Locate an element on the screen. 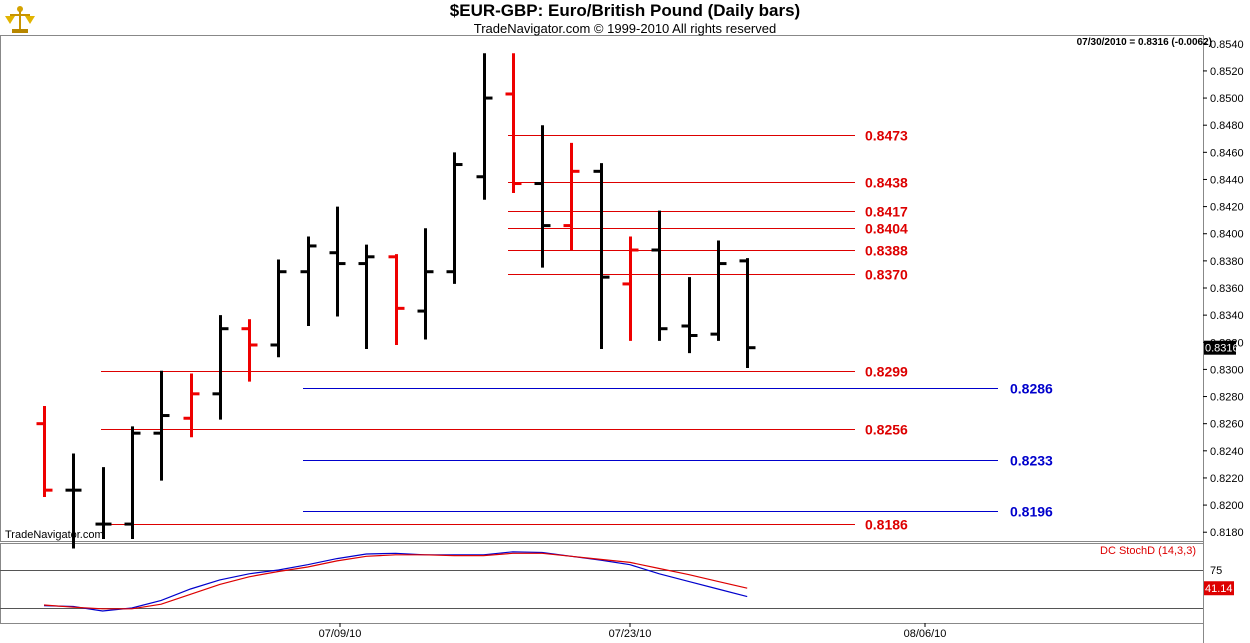  level-label: 0.8286 is located at coordinates (1031, 389).